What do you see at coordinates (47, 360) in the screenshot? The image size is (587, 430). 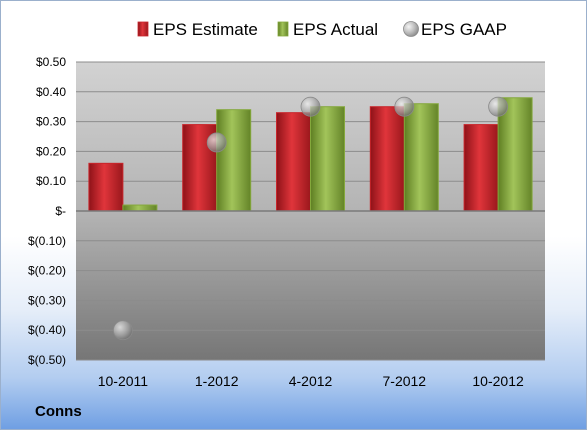 I see `y-tick-label: $(0.50)` at bounding box center [47, 360].